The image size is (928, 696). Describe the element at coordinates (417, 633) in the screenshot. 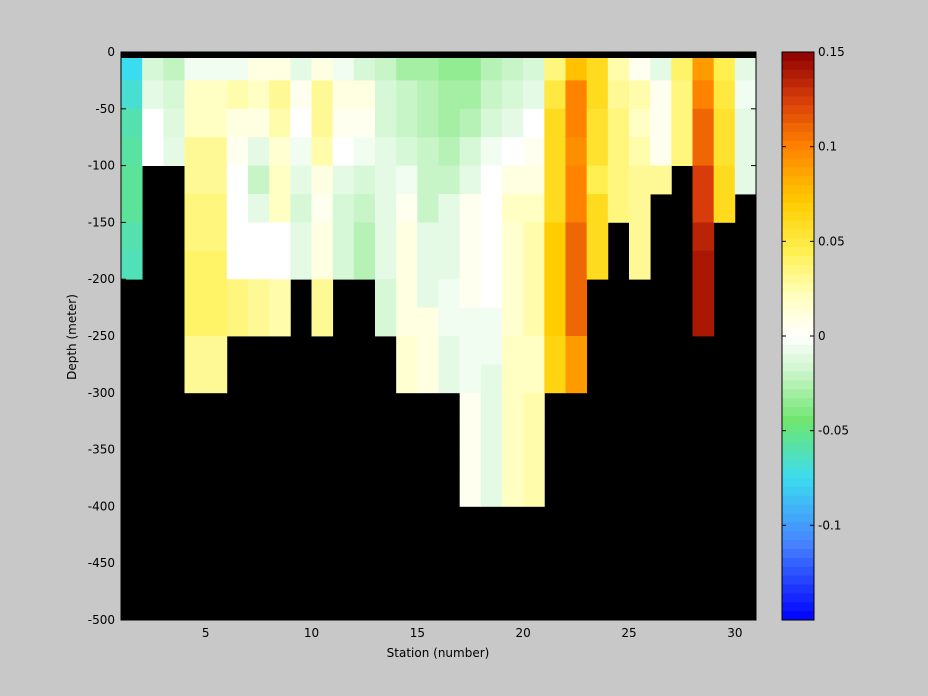

I see `x-tick-label: 15` at that location.